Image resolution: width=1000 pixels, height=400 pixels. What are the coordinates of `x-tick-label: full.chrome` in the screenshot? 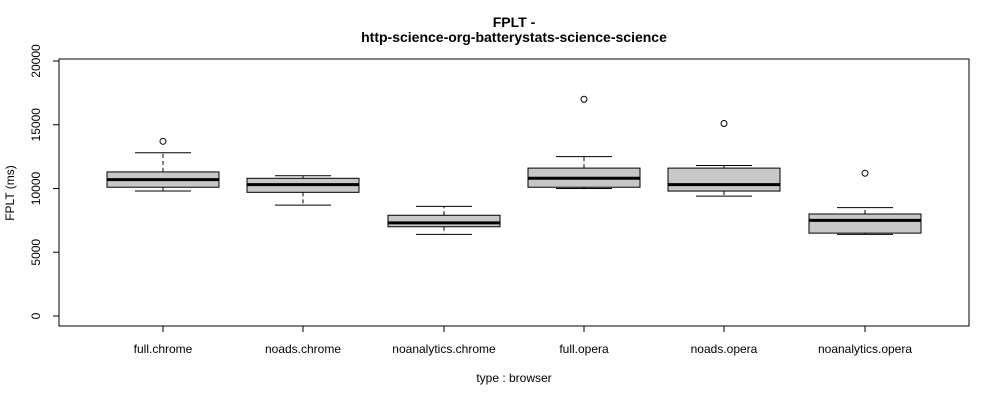 It's located at (163, 349).